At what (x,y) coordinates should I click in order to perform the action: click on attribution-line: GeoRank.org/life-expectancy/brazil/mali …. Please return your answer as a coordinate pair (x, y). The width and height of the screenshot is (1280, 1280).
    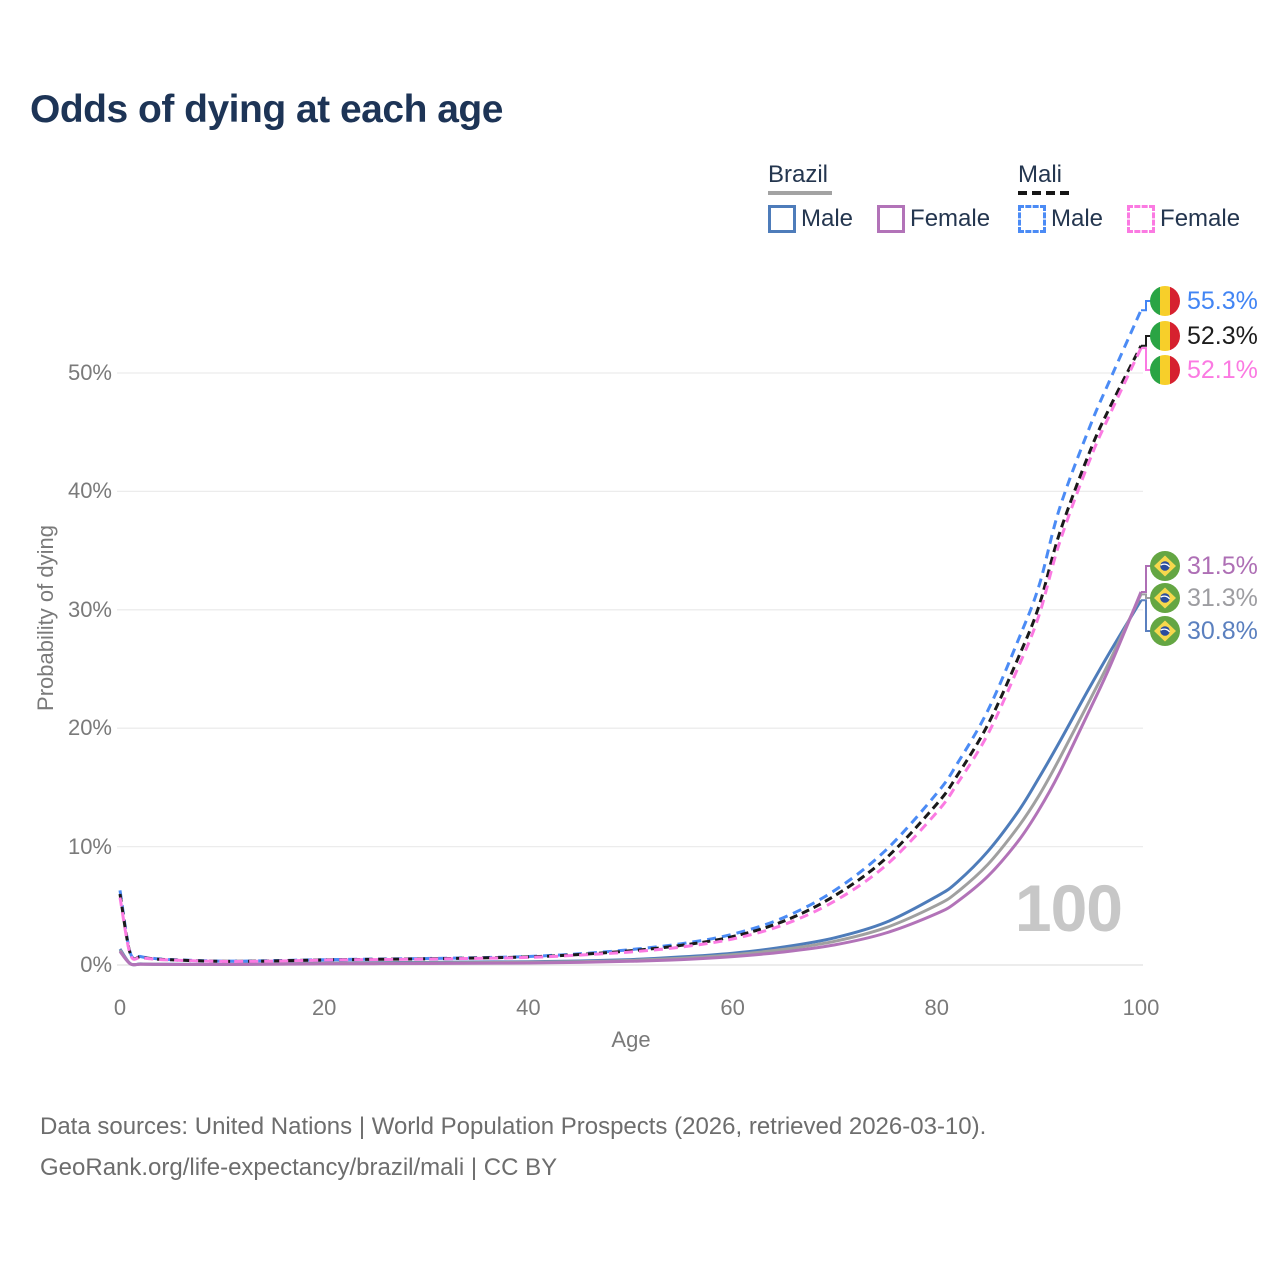
    Looking at the image, I should click on (299, 1167).